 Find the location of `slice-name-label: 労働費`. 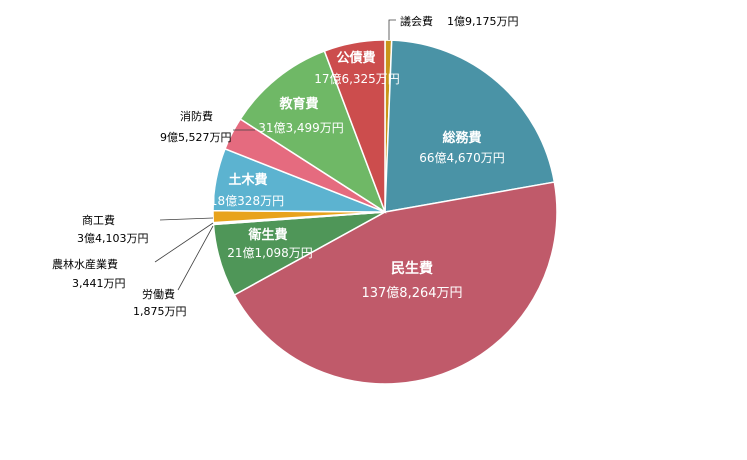

slice-name-label: 労働費 is located at coordinates (158, 294).